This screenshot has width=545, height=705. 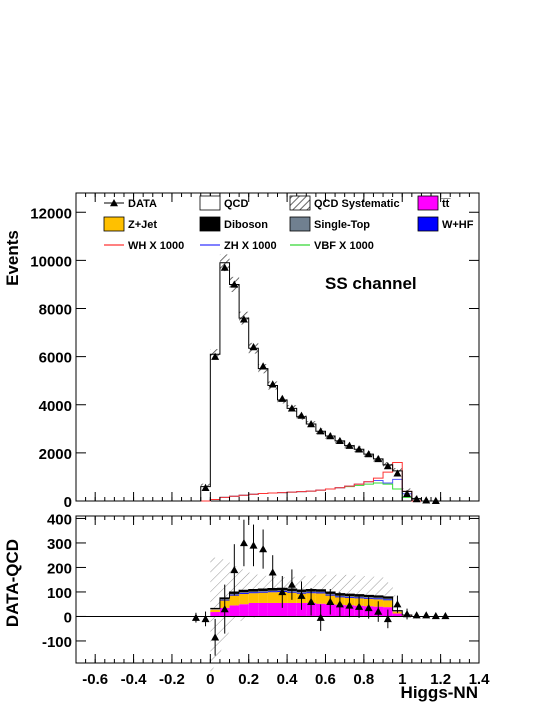 I want to click on legend-label: W+HF, so click(x=458, y=225).